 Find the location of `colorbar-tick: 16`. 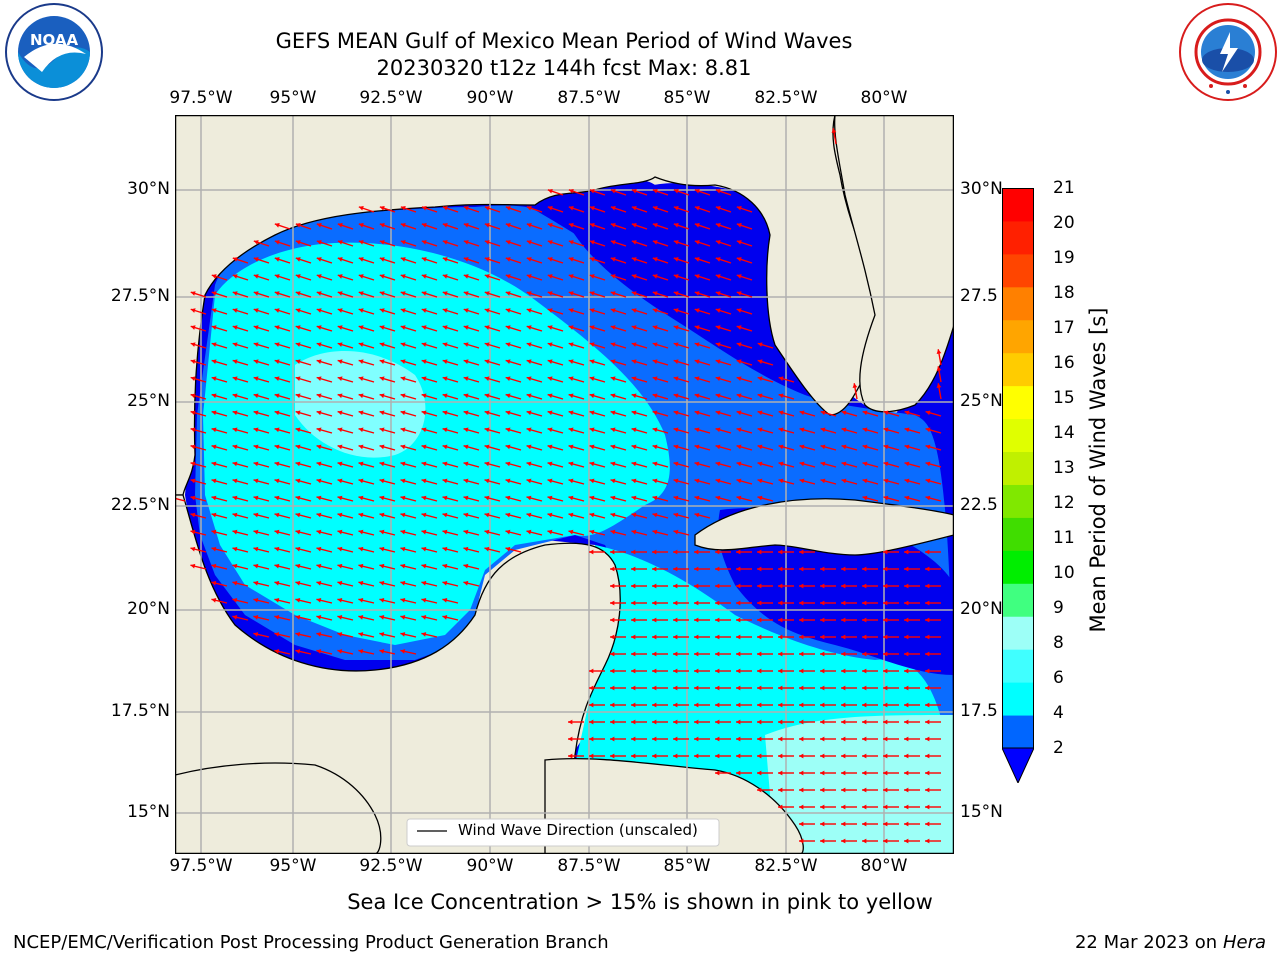

colorbar-tick: 16 is located at coordinates (1064, 363).